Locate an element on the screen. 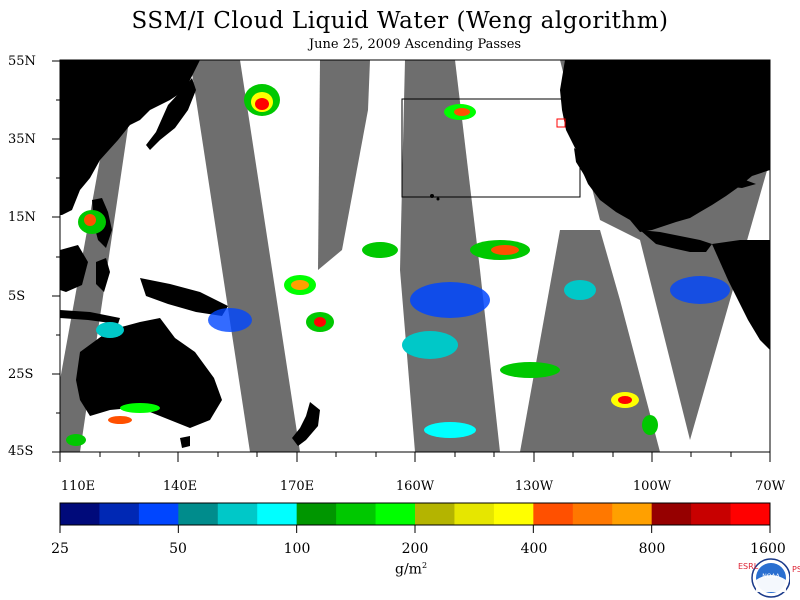 The image size is (800, 600). australia-land is located at coordinates (149, 373).